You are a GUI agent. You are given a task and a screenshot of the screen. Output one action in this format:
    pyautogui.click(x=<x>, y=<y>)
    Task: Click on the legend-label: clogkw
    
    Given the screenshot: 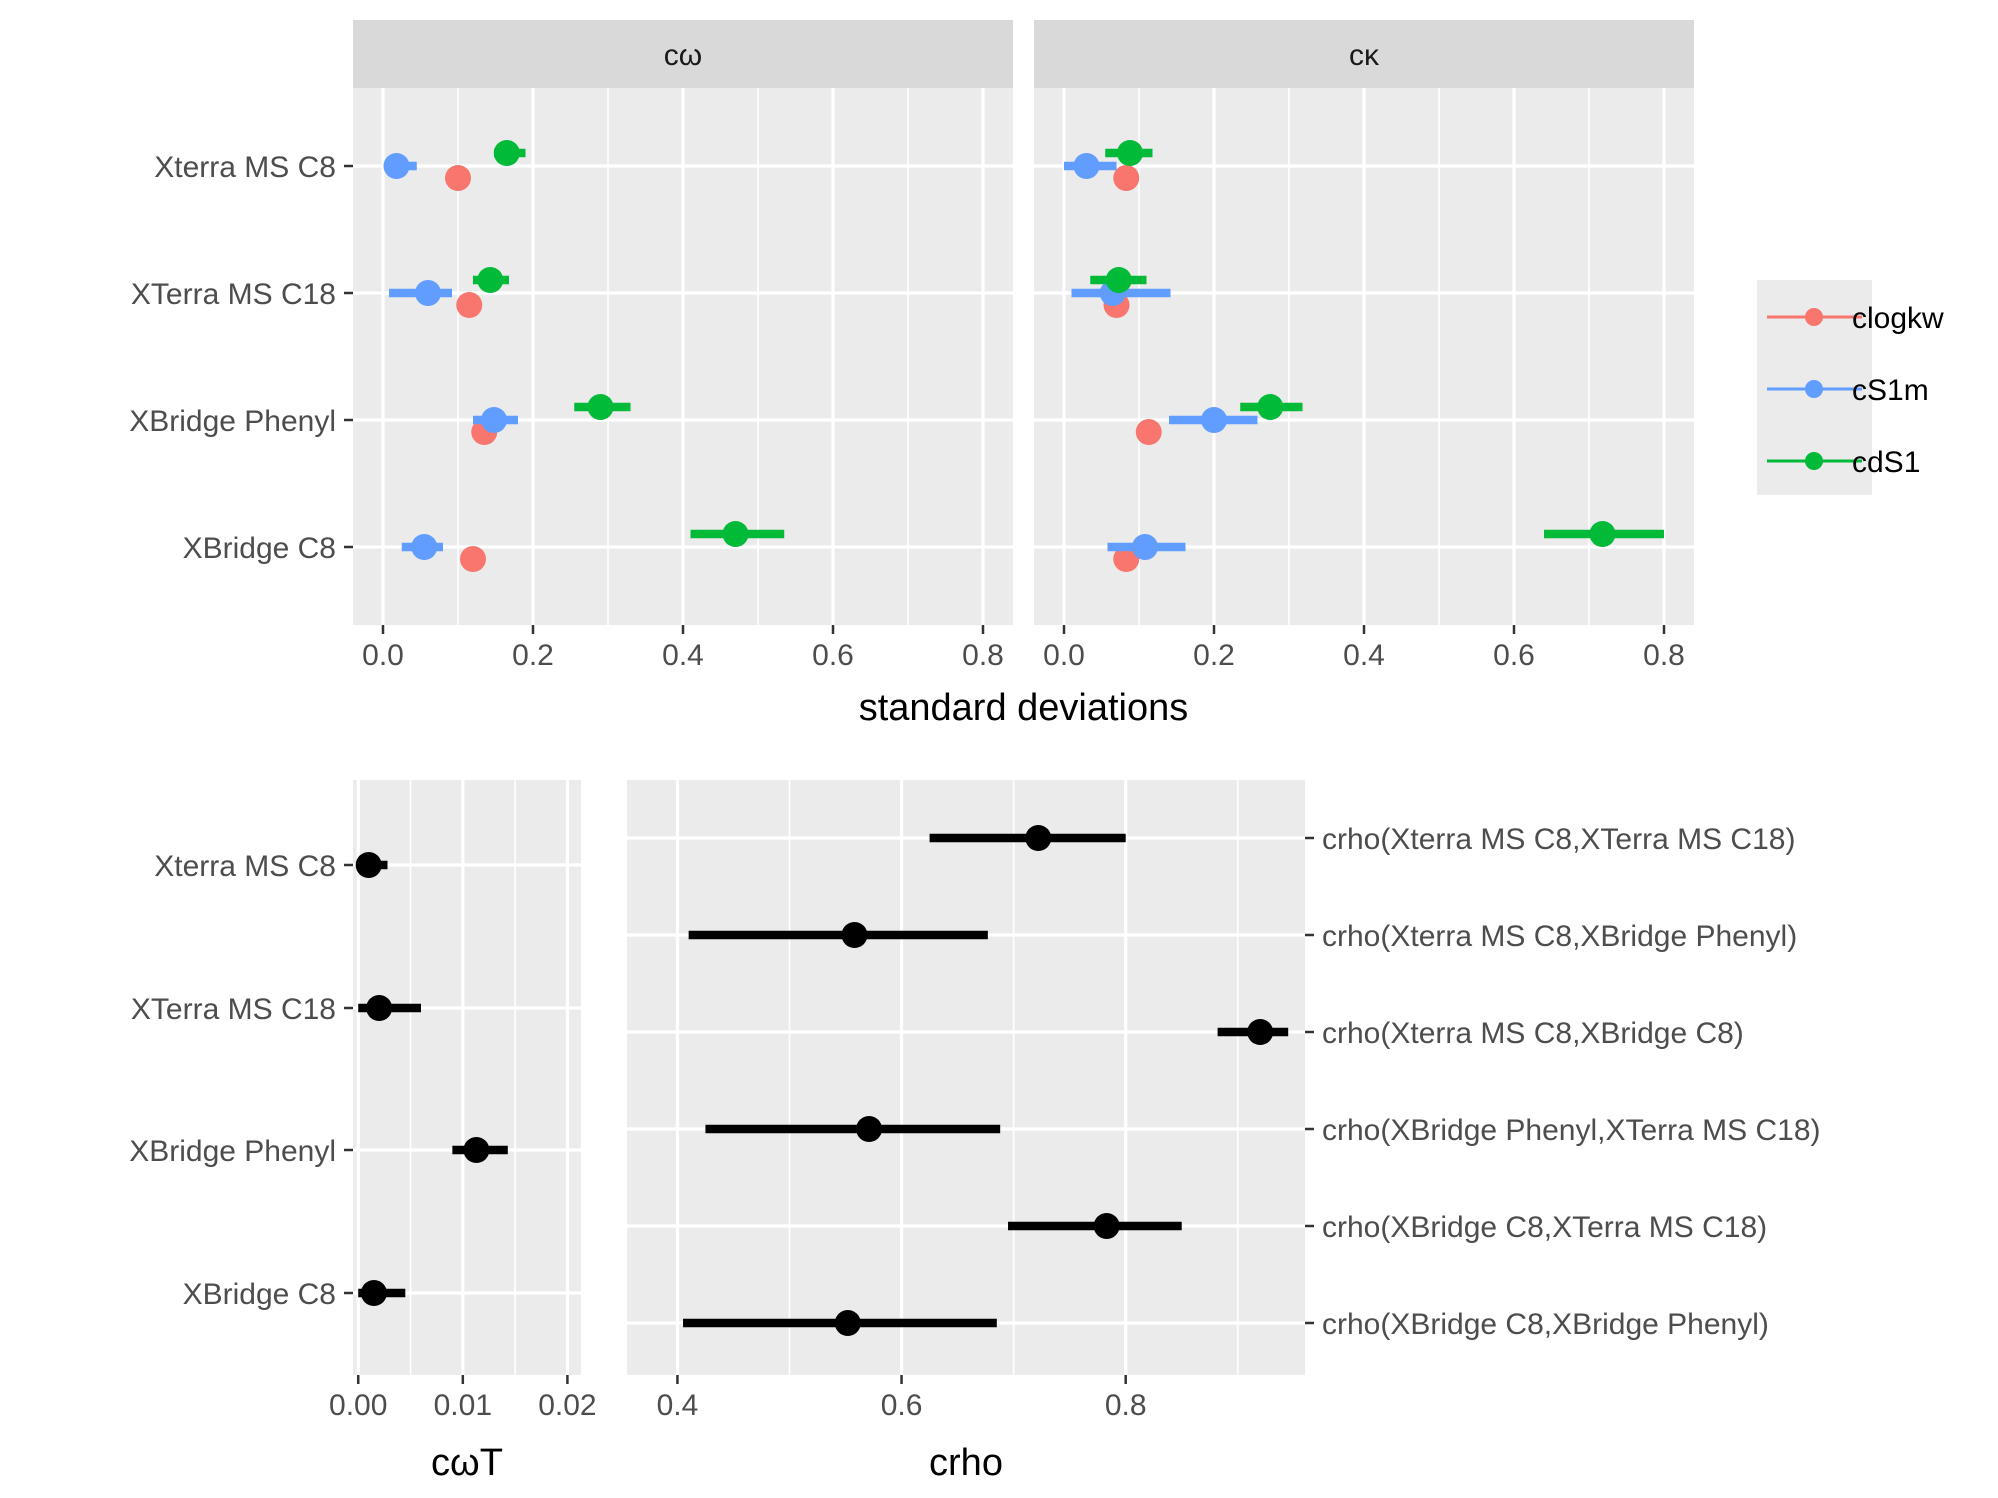 What is the action you would take?
    pyautogui.click(x=1898, y=318)
    